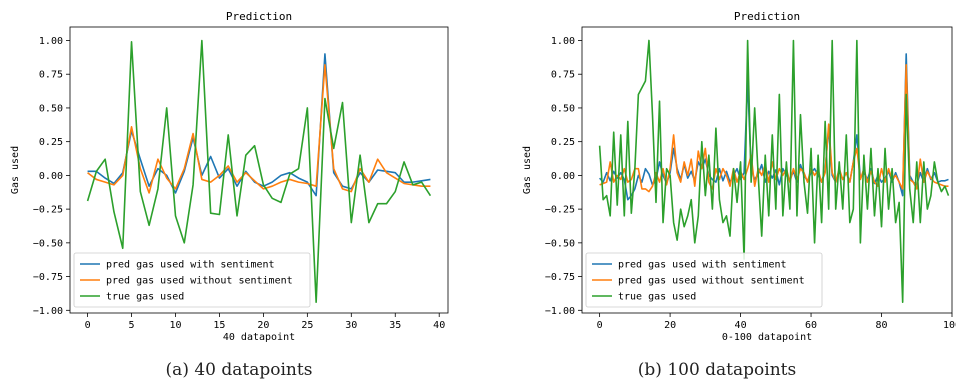 The image size is (956, 392). What do you see at coordinates (219, 325) in the screenshot?
I see `x-tick-label: 15` at bounding box center [219, 325].